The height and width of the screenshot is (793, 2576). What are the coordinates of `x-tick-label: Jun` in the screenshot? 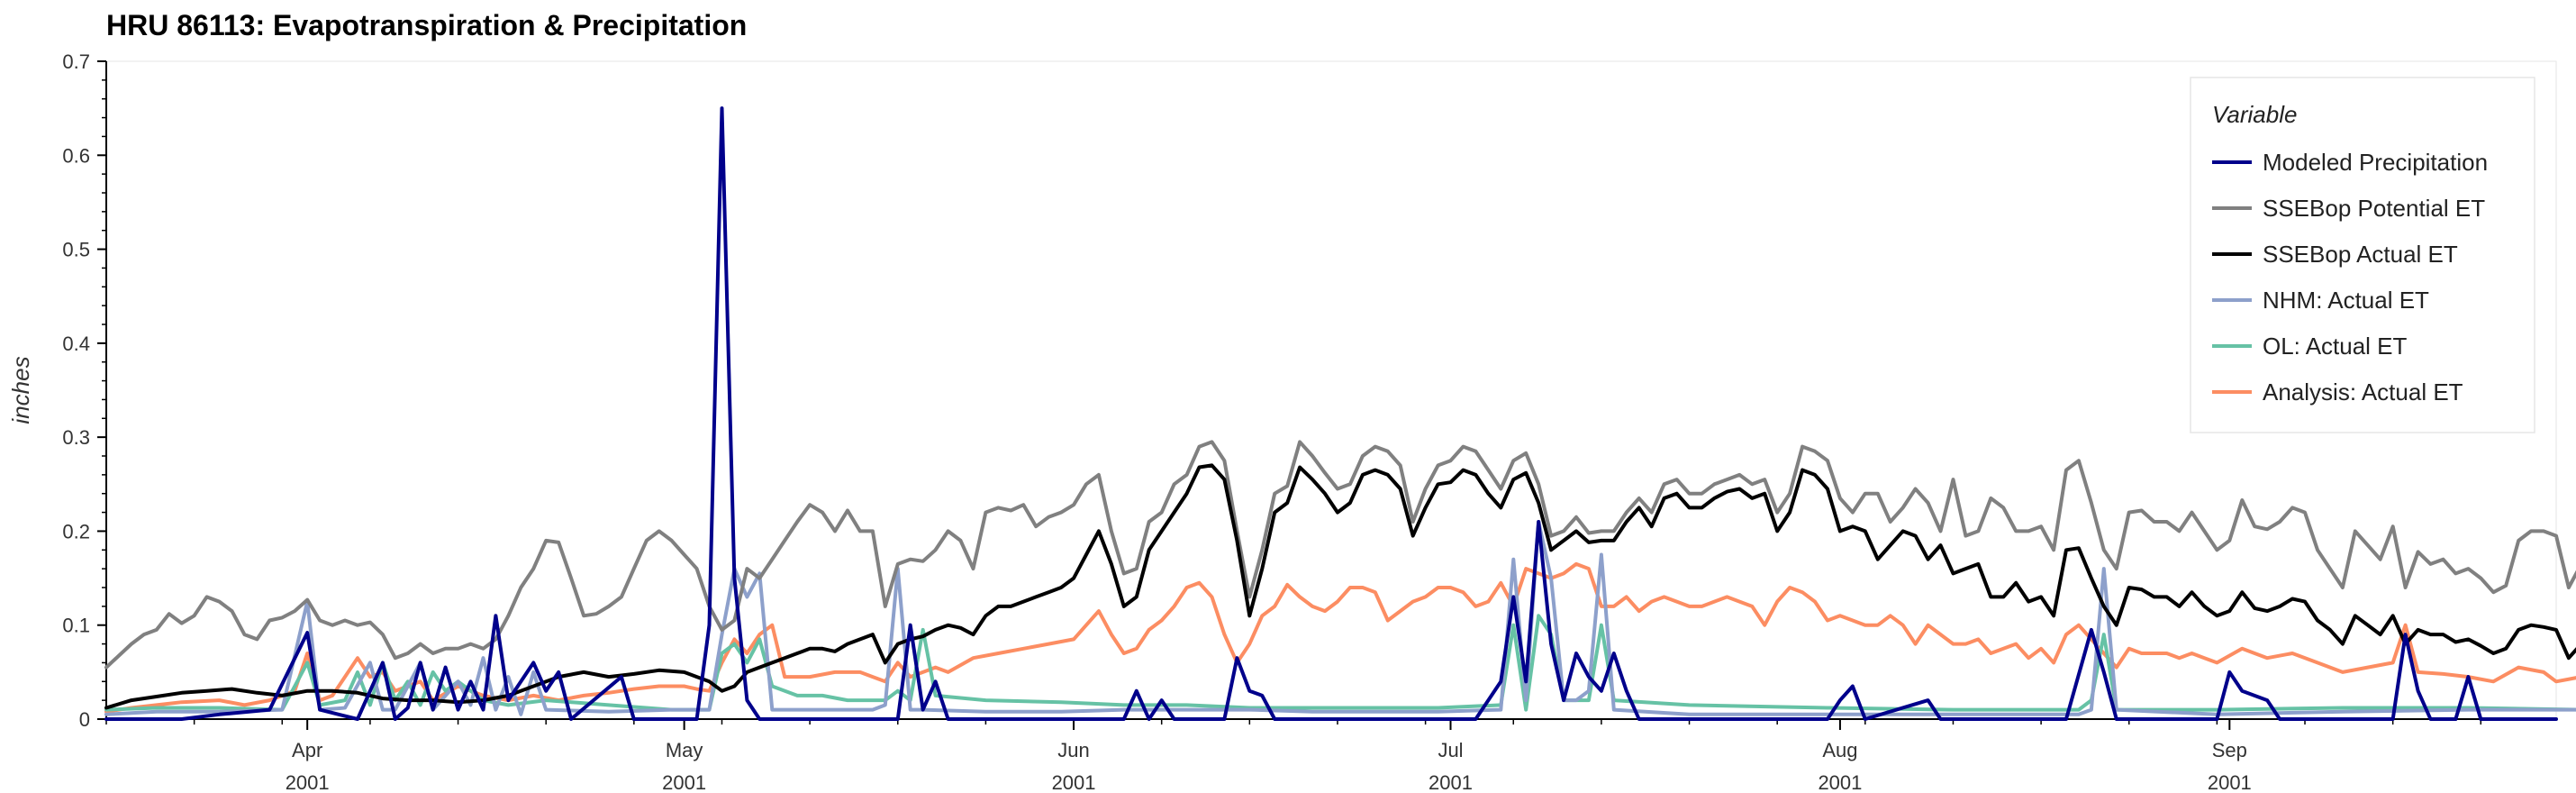 It's located at (1073, 750).